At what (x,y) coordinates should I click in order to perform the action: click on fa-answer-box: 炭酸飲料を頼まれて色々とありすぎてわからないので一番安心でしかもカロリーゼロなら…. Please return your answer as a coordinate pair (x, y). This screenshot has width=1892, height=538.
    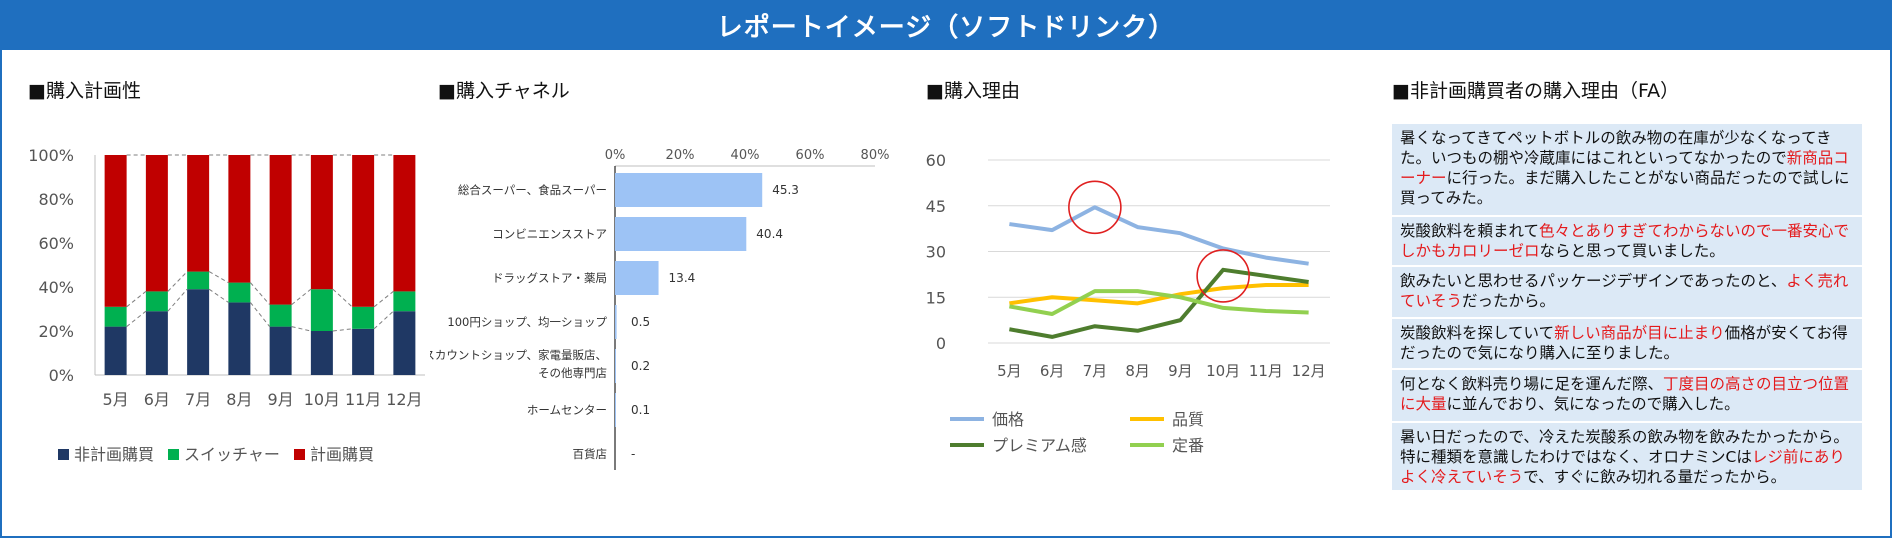
    Looking at the image, I should click on (1627, 240).